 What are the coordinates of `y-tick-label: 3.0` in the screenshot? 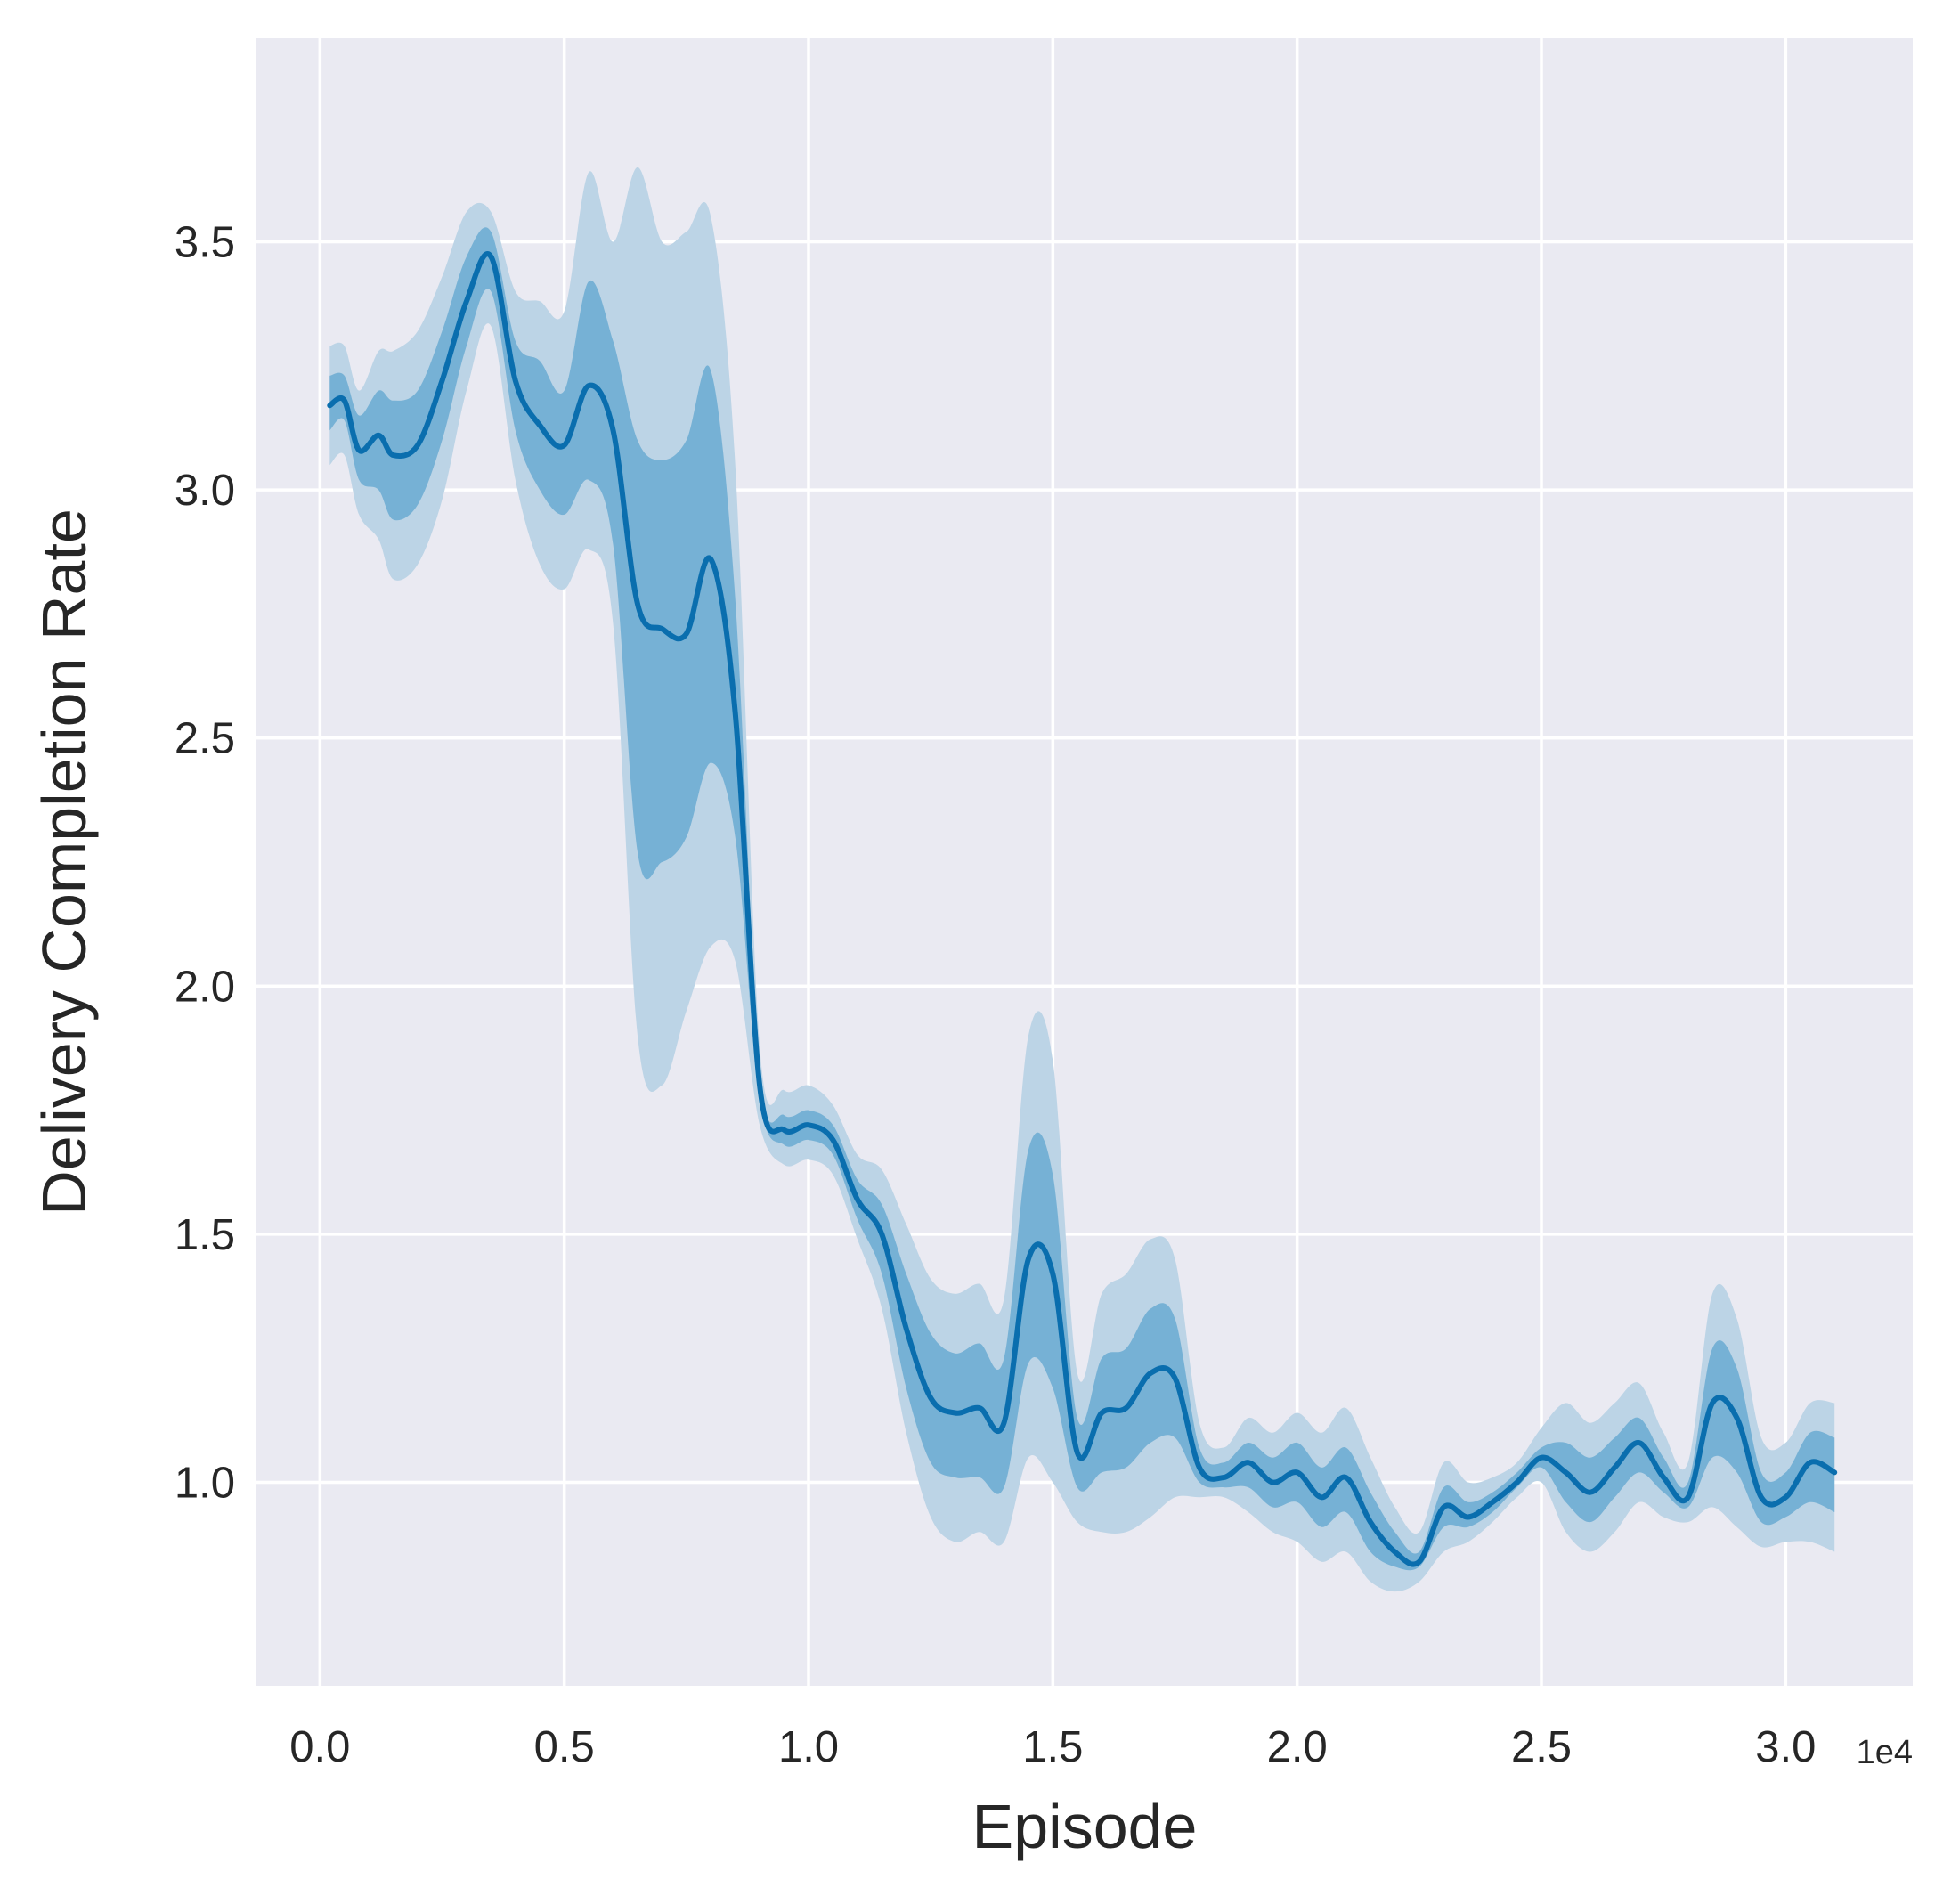 It's located at (205, 491).